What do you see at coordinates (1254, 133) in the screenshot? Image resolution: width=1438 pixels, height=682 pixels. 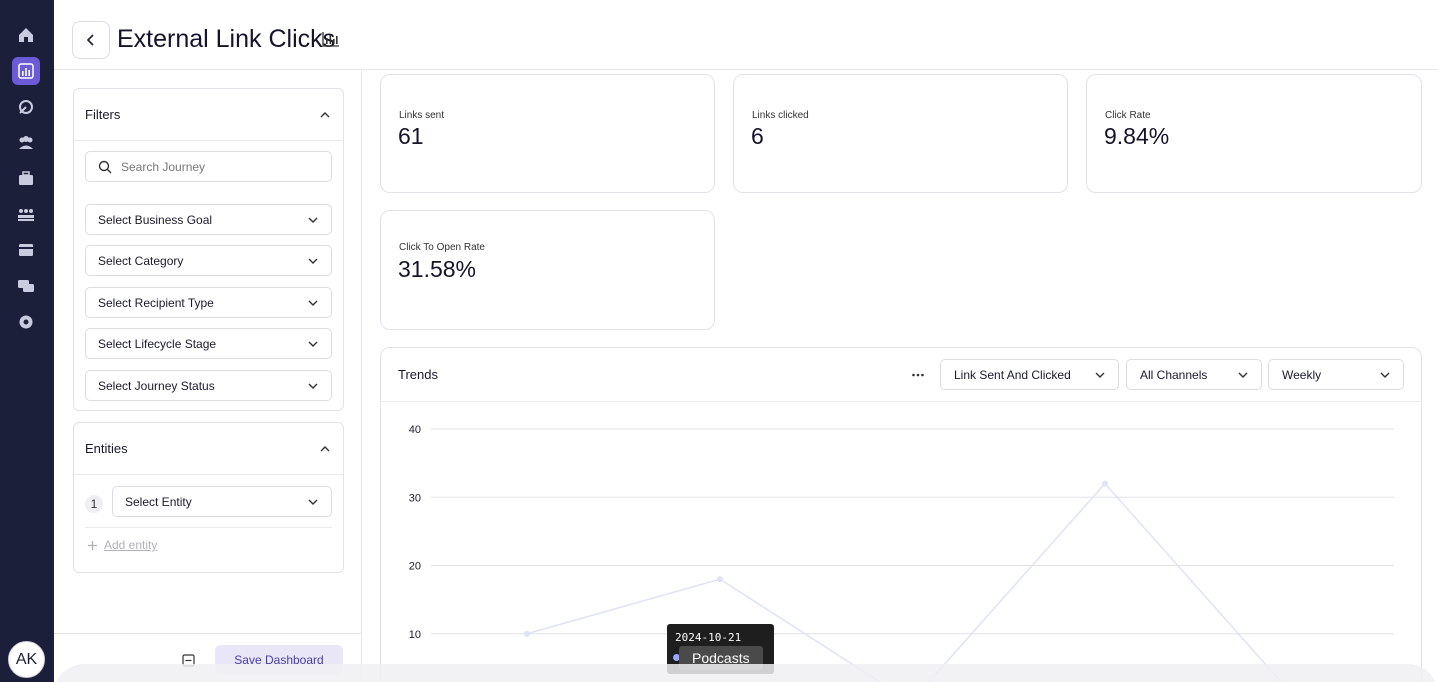 I see `kpi-card-click-rate: Click Rate 9.84%` at bounding box center [1254, 133].